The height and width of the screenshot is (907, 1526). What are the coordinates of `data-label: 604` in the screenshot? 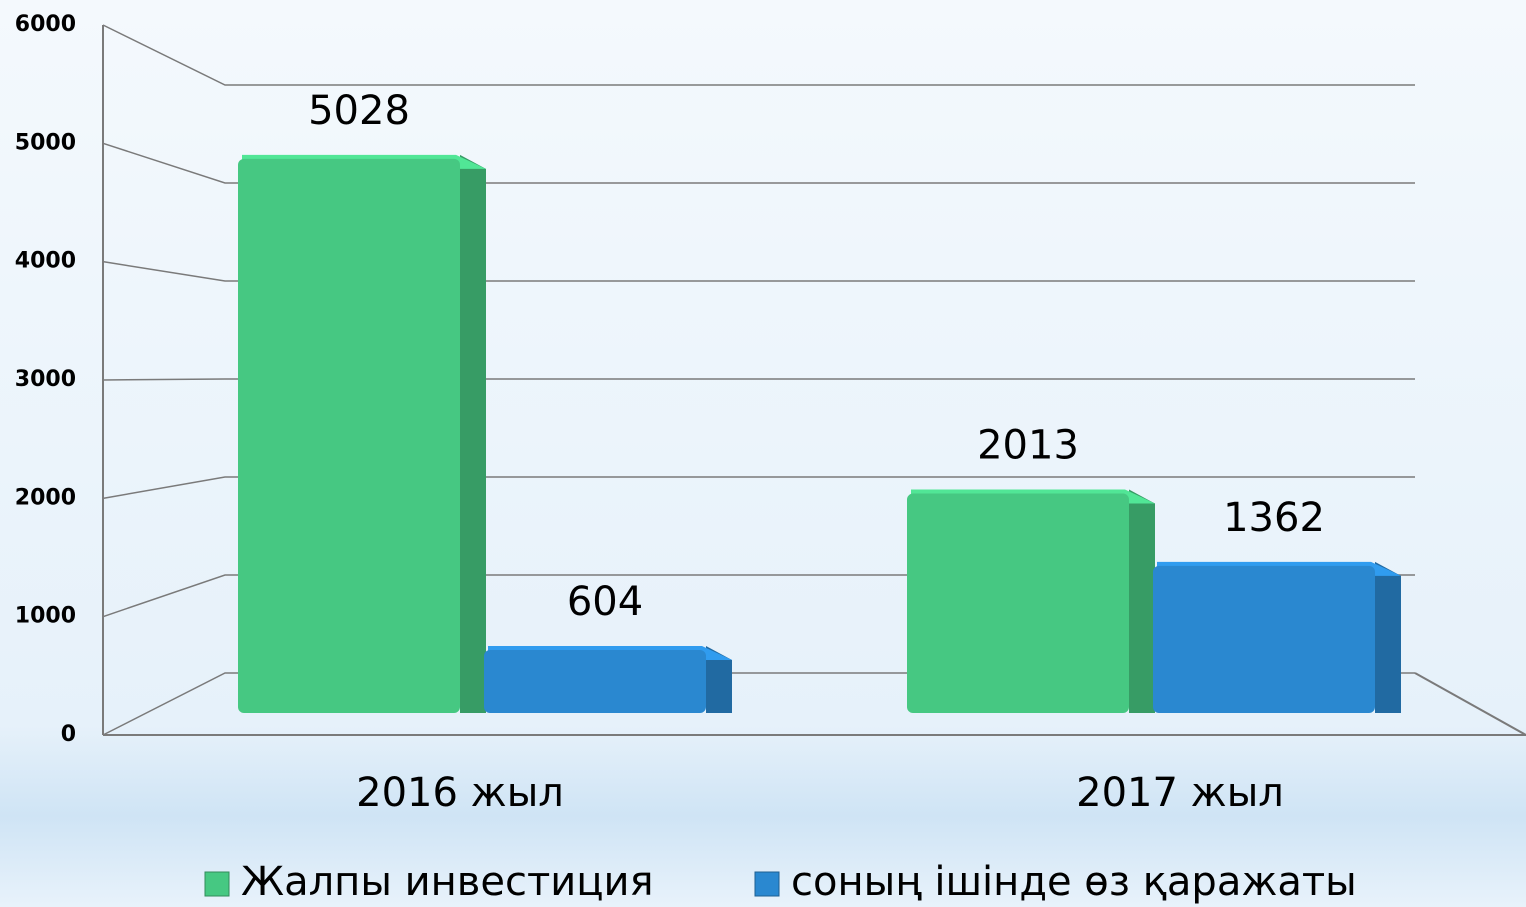 It's located at (605, 602).